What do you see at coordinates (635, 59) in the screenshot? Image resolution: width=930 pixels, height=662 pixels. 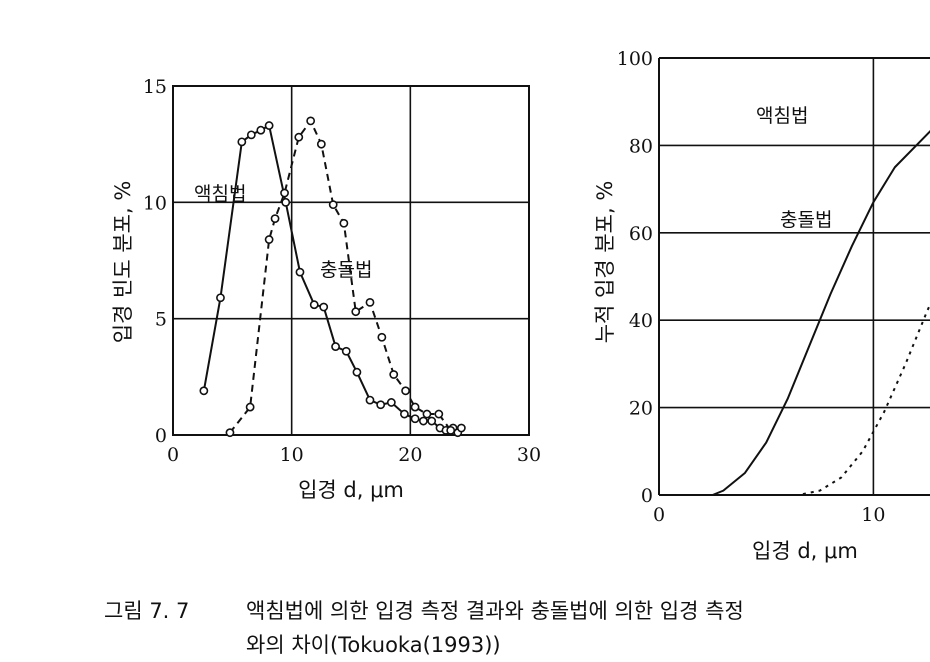 I see `chart2-y-tick-100: 100` at bounding box center [635, 59].